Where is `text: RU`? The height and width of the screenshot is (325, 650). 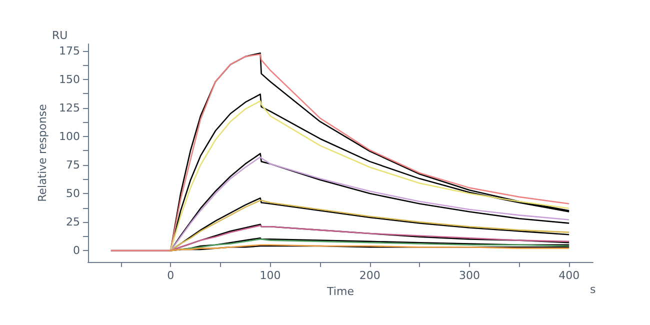
text: RU is located at coordinates (60, 35).